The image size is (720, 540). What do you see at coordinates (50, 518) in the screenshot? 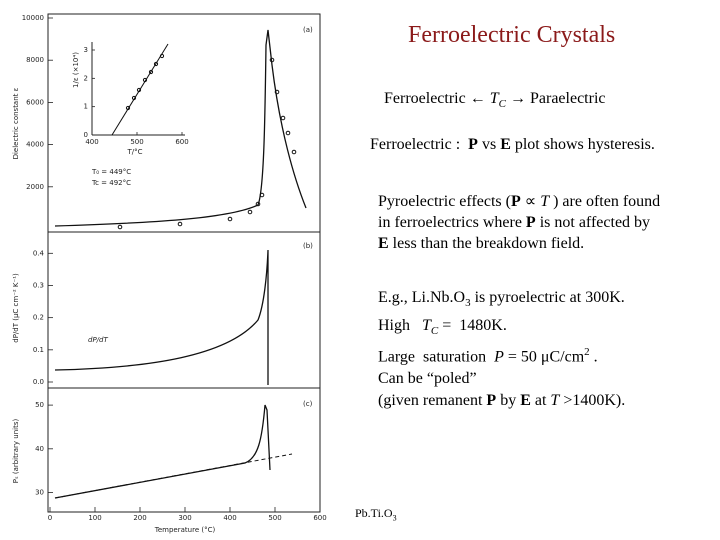
I see `x-tick-label: 0` at bounding box center [50, 518].